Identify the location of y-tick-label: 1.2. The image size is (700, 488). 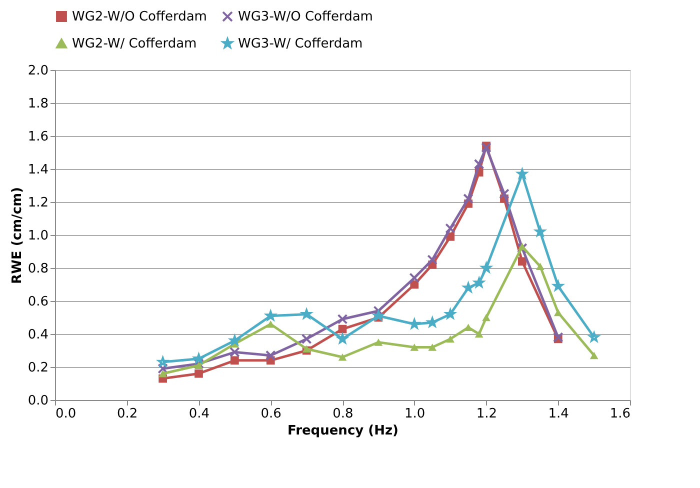
(38, 203).